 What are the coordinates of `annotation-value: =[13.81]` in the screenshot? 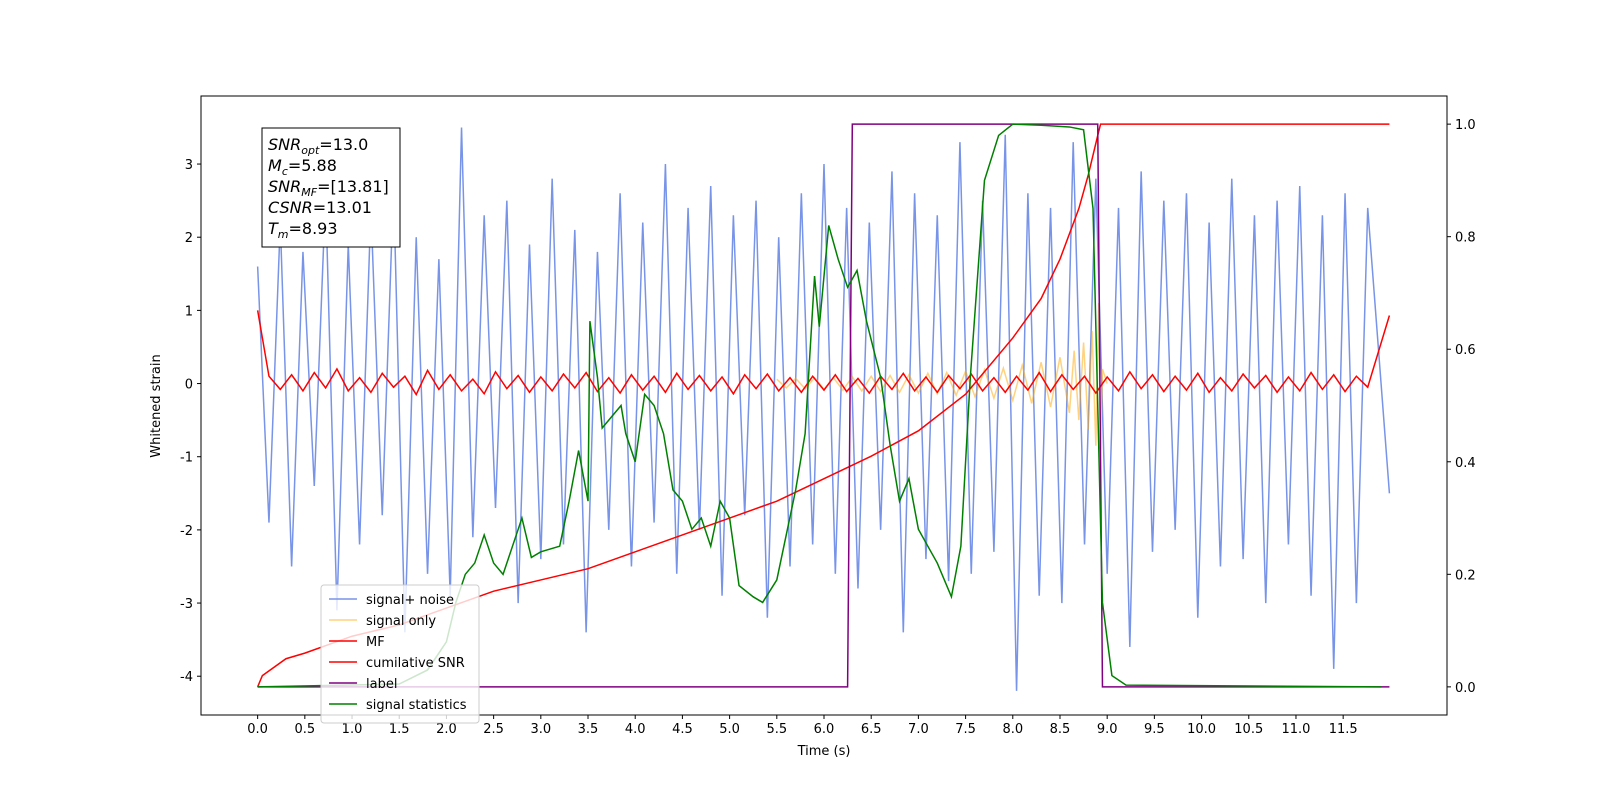 It's located at (353, 186).